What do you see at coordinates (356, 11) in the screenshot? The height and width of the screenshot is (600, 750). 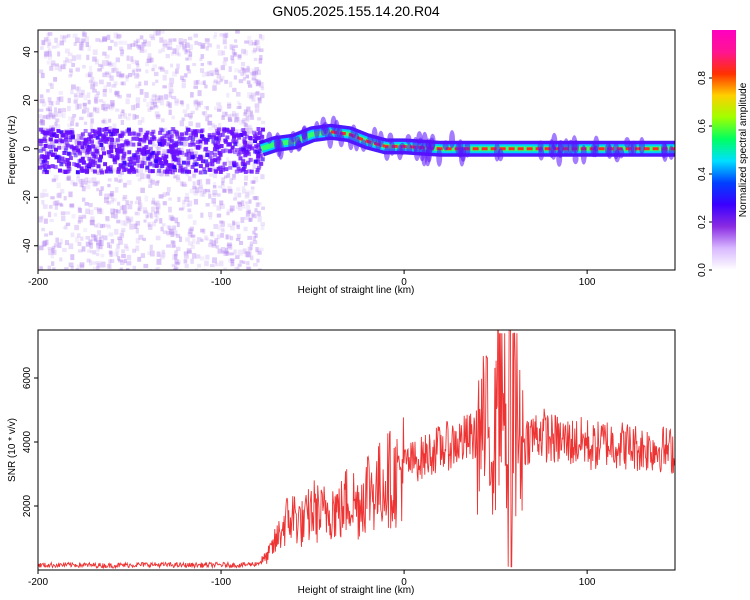 I see `figure-title: GN05.2025.155.14.20.R04` at bounding box center [356, 11].